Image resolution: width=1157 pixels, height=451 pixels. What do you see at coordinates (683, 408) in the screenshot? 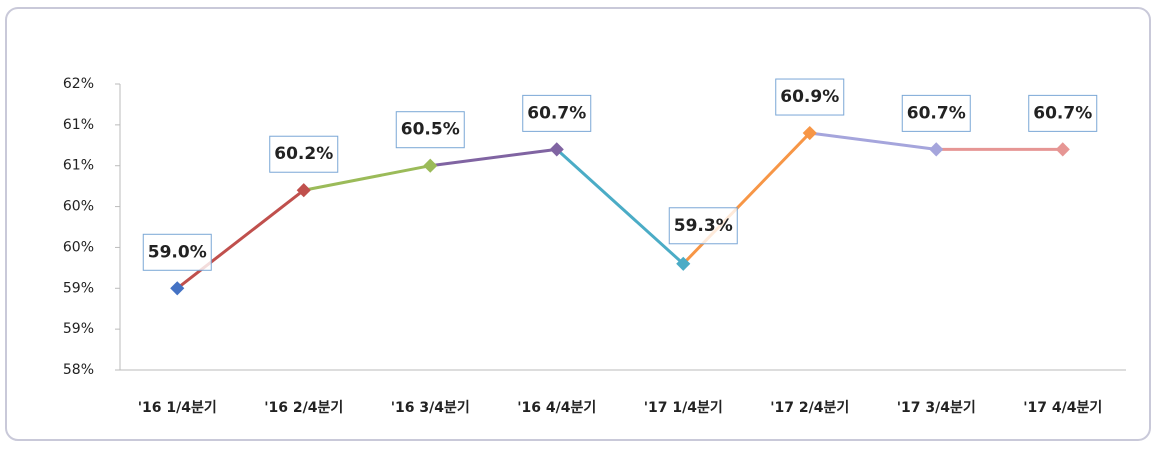
I see `x-tick-label: '17 1/4분기` at bounding box center [683, 408].